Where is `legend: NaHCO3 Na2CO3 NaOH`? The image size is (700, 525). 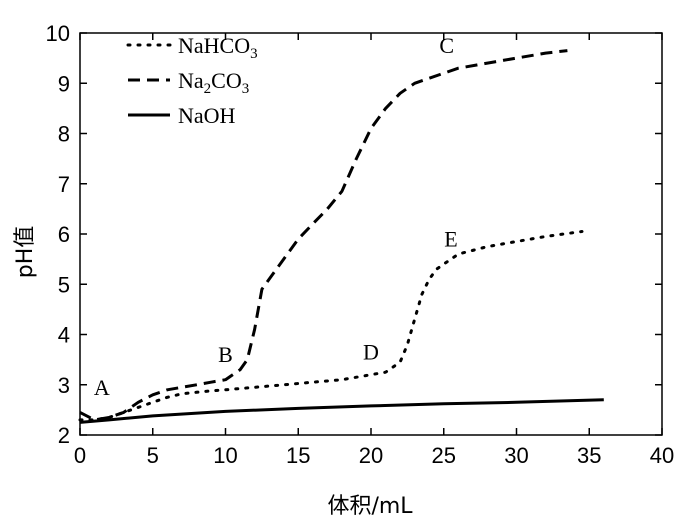
legend: NaHCO3 Na2CO3 NaOH is located at coordinates (192, 80).